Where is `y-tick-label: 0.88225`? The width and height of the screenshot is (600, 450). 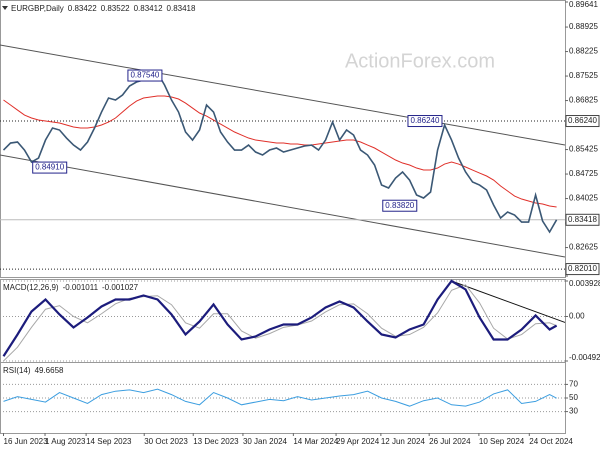
y-tick-label: 0.88225 is located at coordinates (583, 51).